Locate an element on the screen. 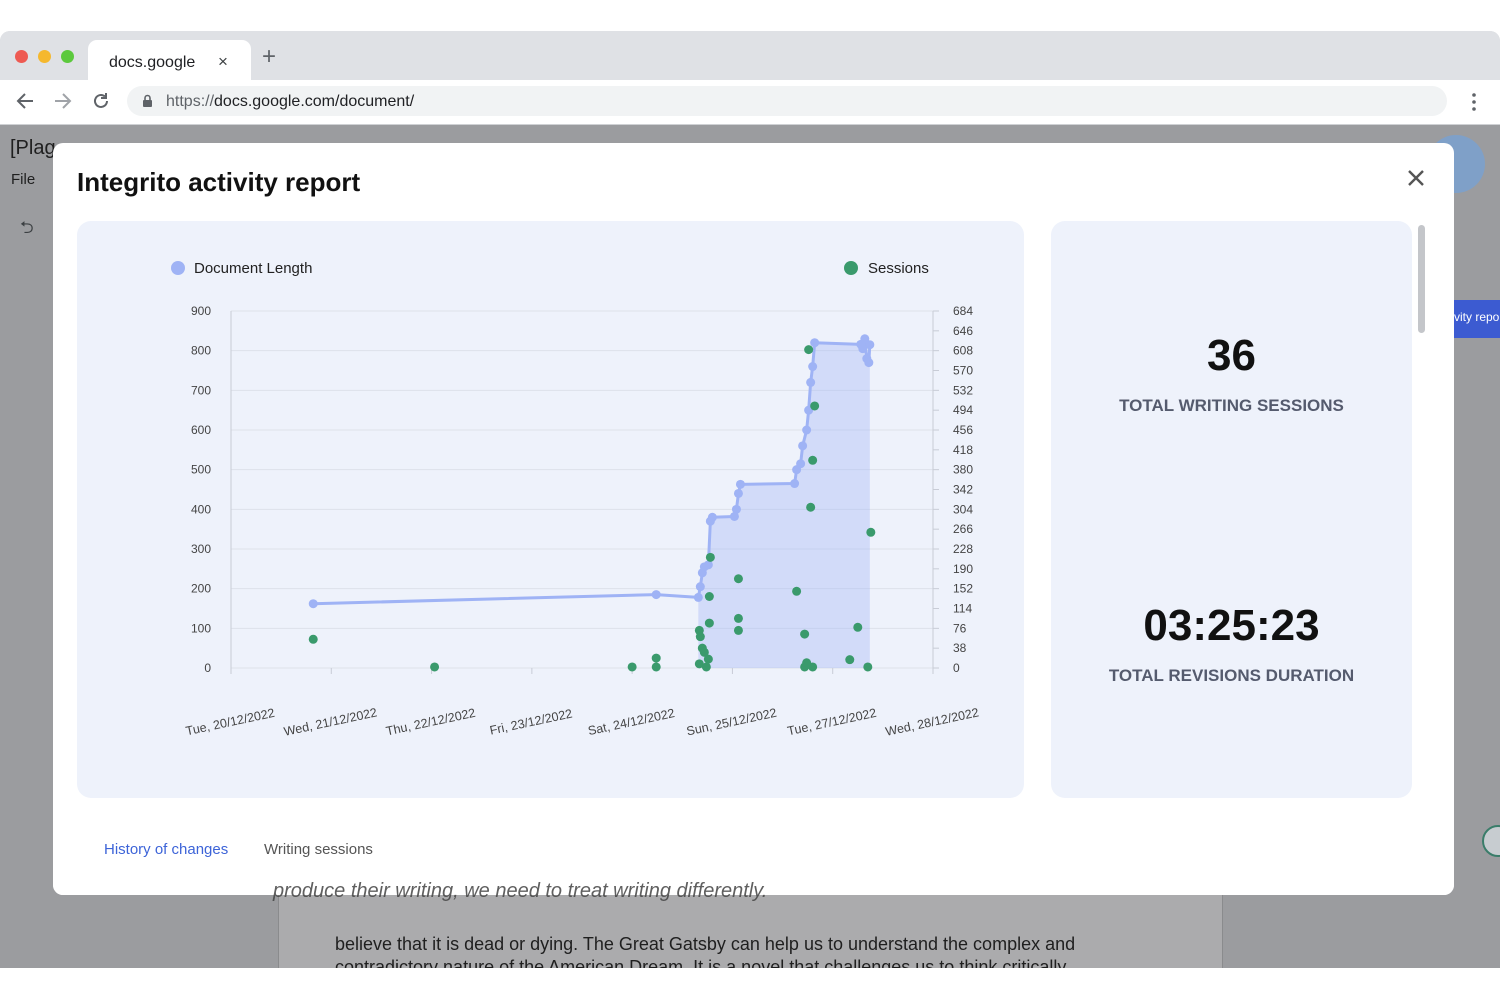 This screenshot has height=1000, width=1500. y-right-tick-label: 456 is located at coordinates (963, 430).